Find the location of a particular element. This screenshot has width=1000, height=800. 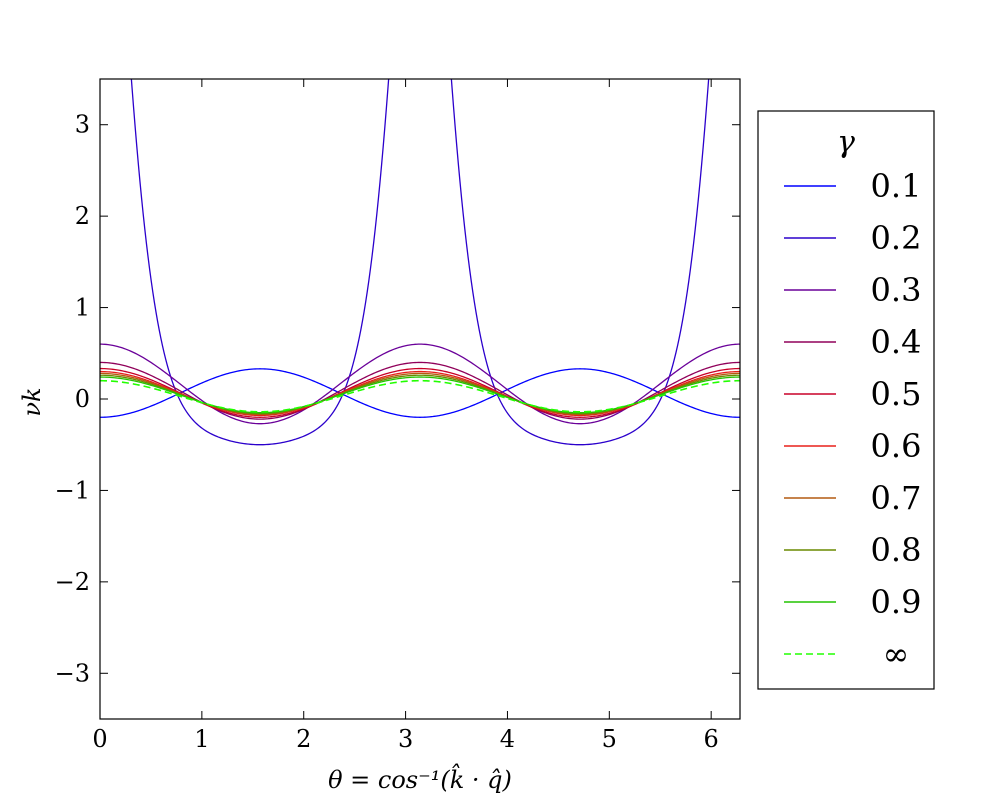

legend-label: 0.6 is located at coordinates (896, 446).